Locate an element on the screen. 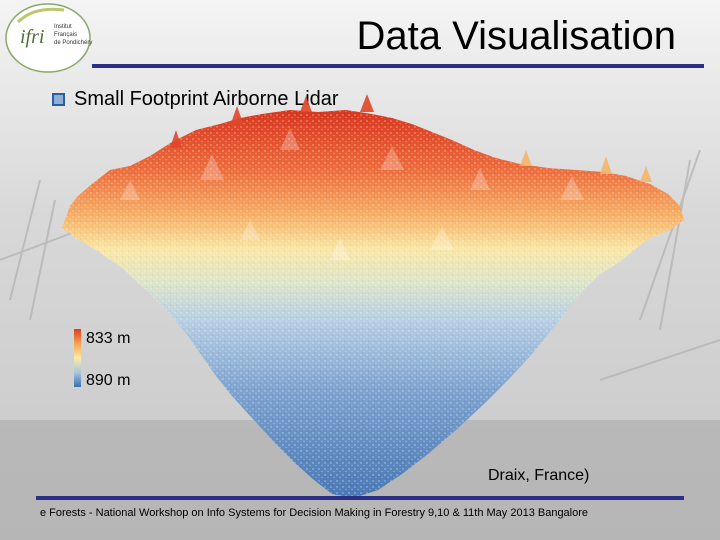 Image resolution: width=720 pixels, height=540 pixels. location-caption: Draix, France) is located at coordinates (539, 475).